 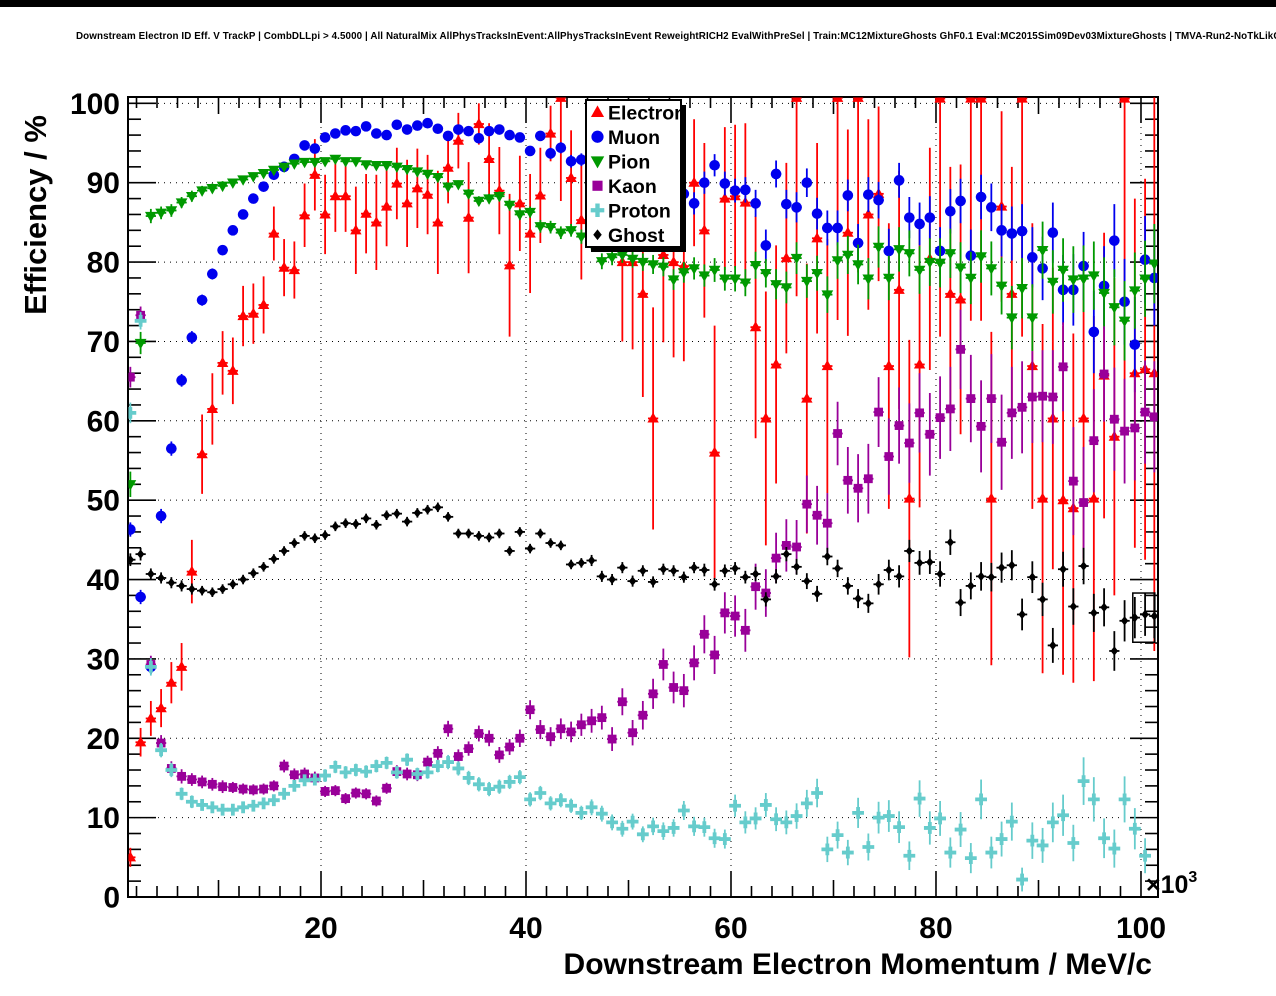 I want to click on legend-item-muon: Muon, so click(x=625, y=138).